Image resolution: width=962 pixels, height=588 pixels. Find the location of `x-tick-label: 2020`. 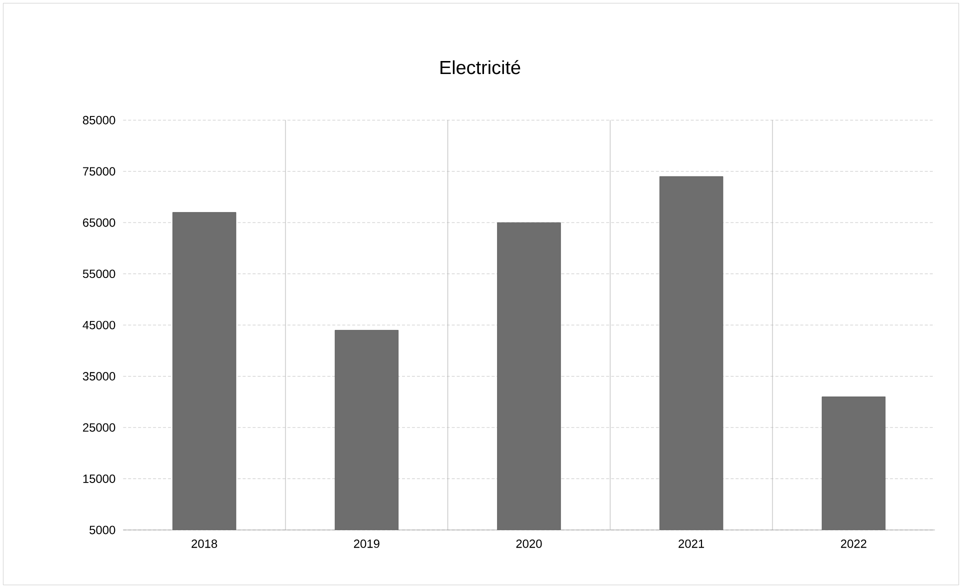

x-tick-label: 2020 is located at coordinates (529, 543).